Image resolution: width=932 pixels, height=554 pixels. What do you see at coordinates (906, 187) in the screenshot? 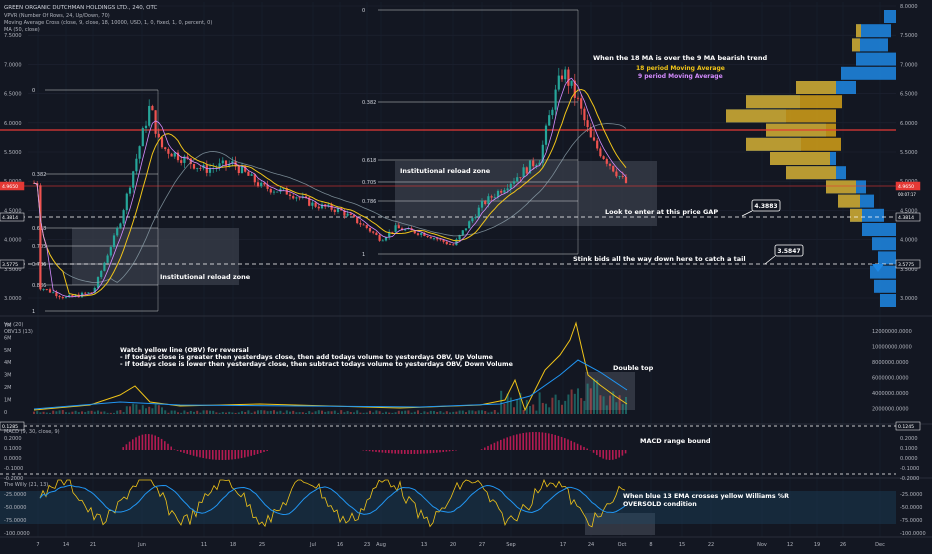
I see `price-tag-right-label: 4.9650` at bounding box center [906, 187].